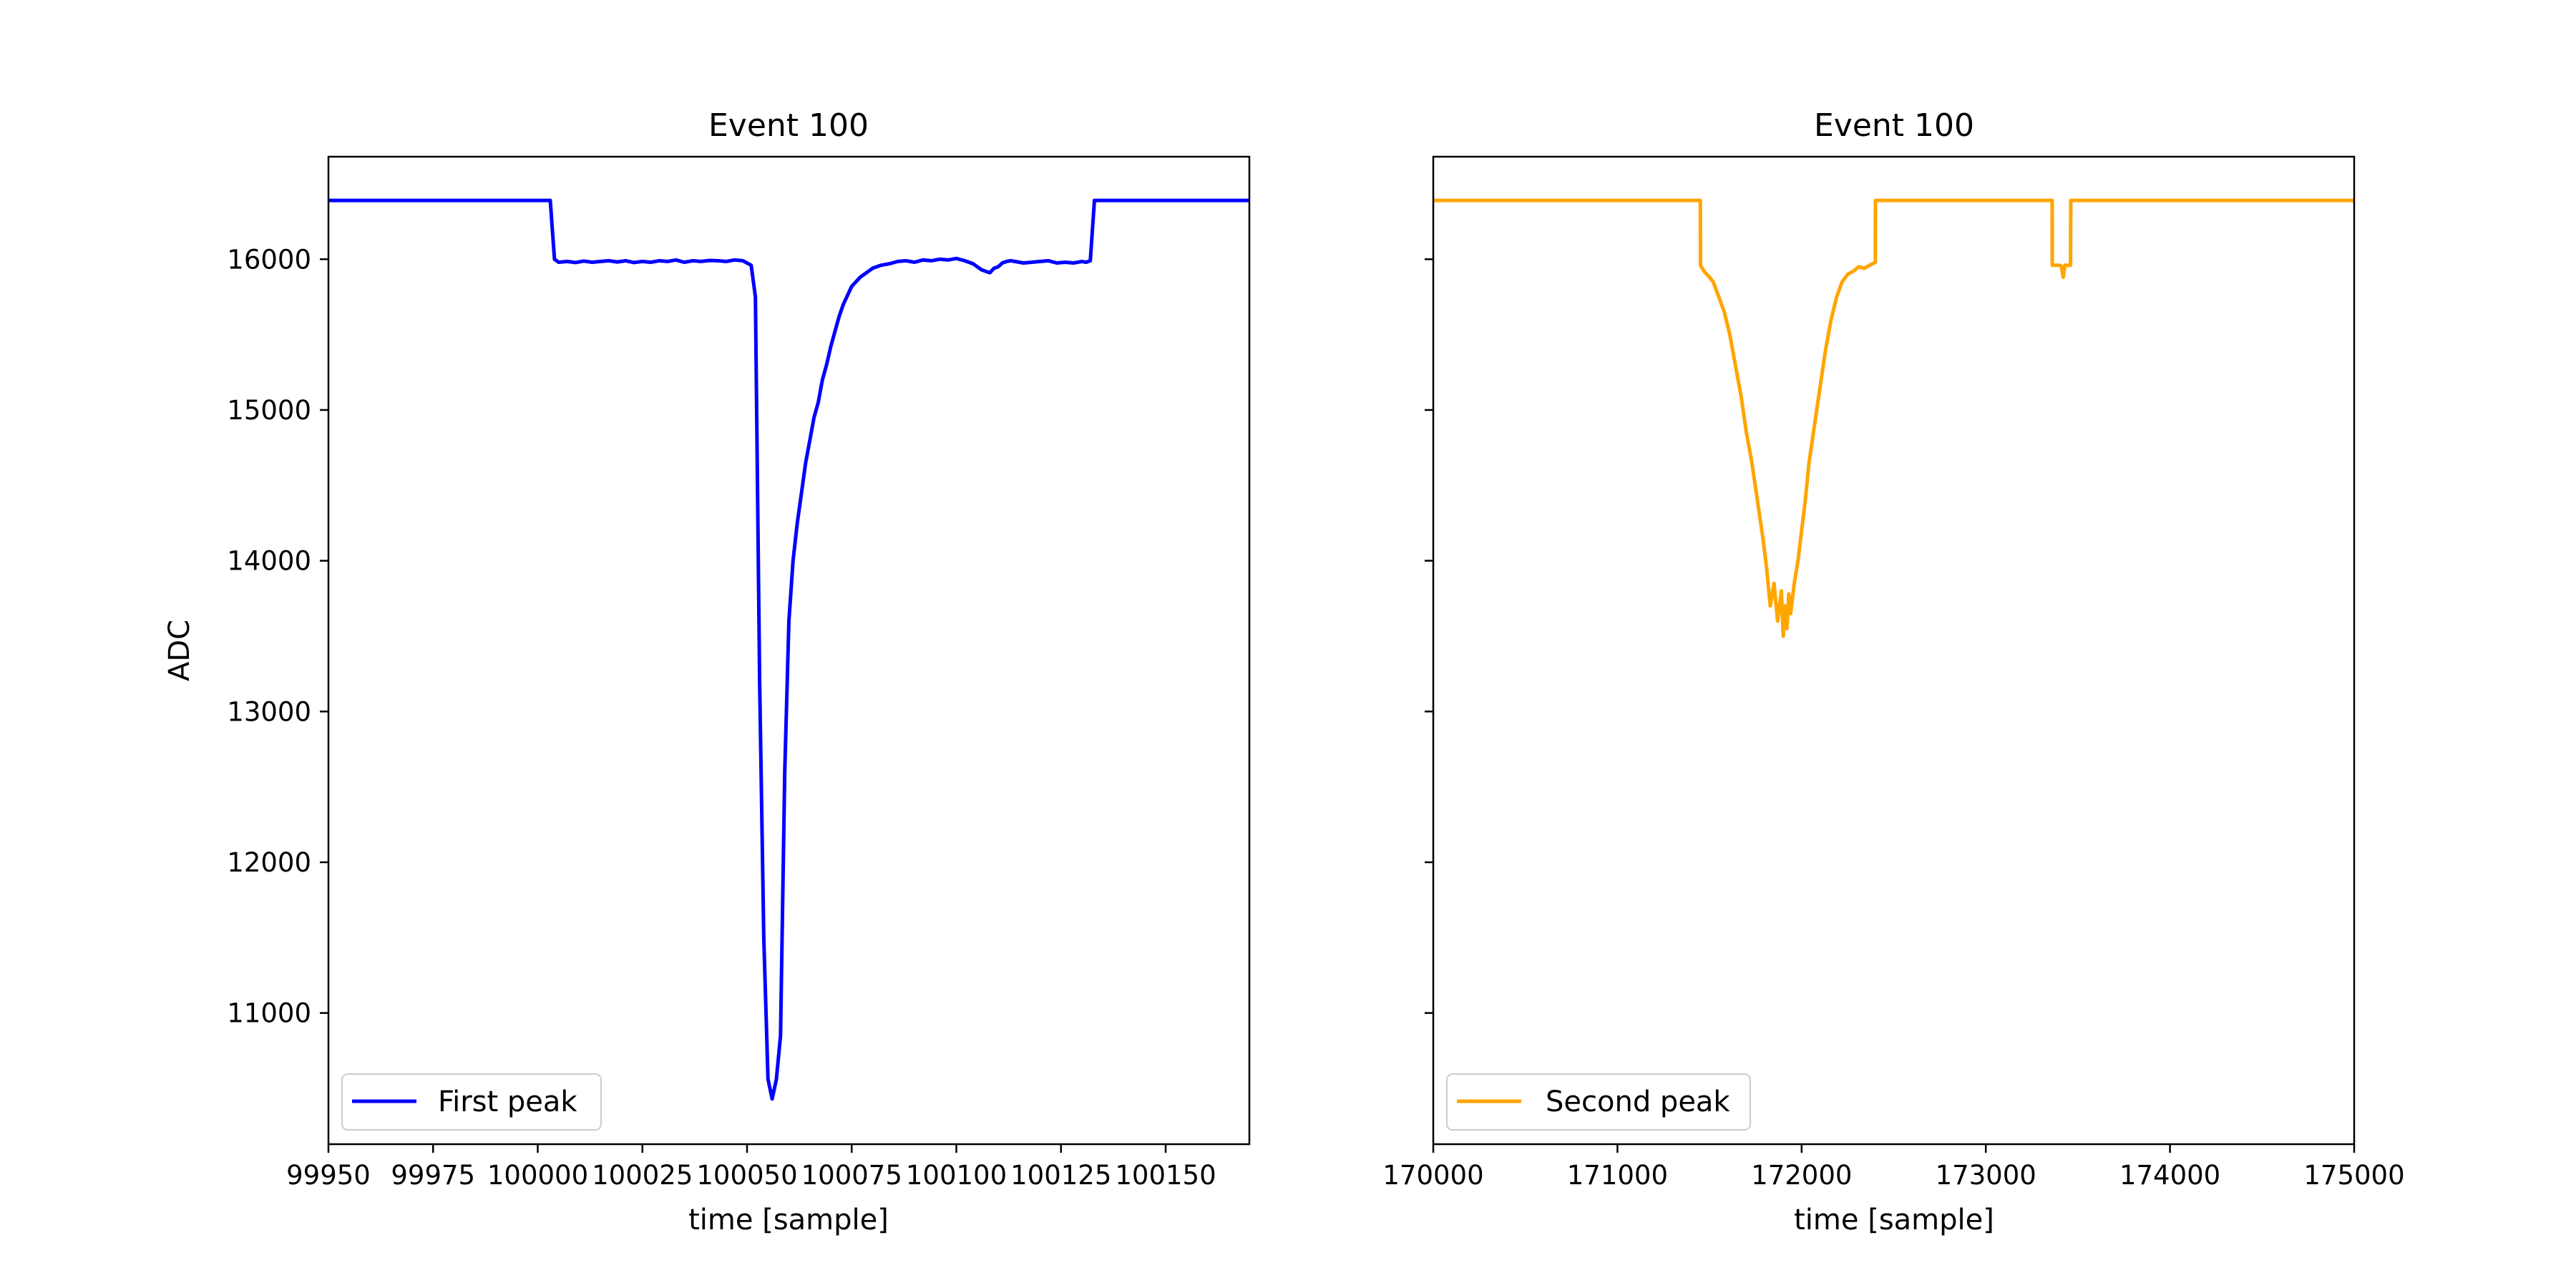 Image resolution: width=2576 pixels, height=1288 pixels. I want to click on x-tick-label: 100125, so click(1060, 1175).